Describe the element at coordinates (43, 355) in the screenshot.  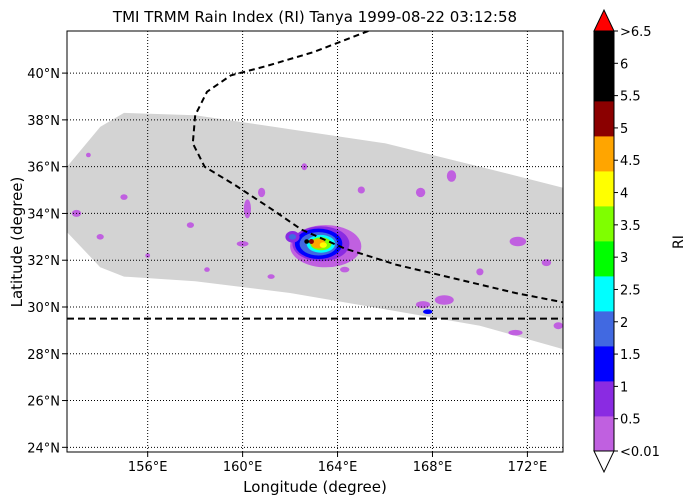
I see `y-tick-label: 28°N` at that location.